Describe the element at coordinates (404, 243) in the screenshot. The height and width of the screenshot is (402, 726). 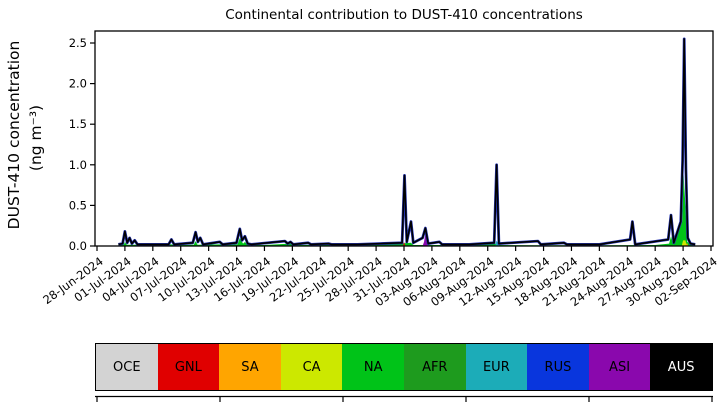
I see `area-fill-GNL` at that location.